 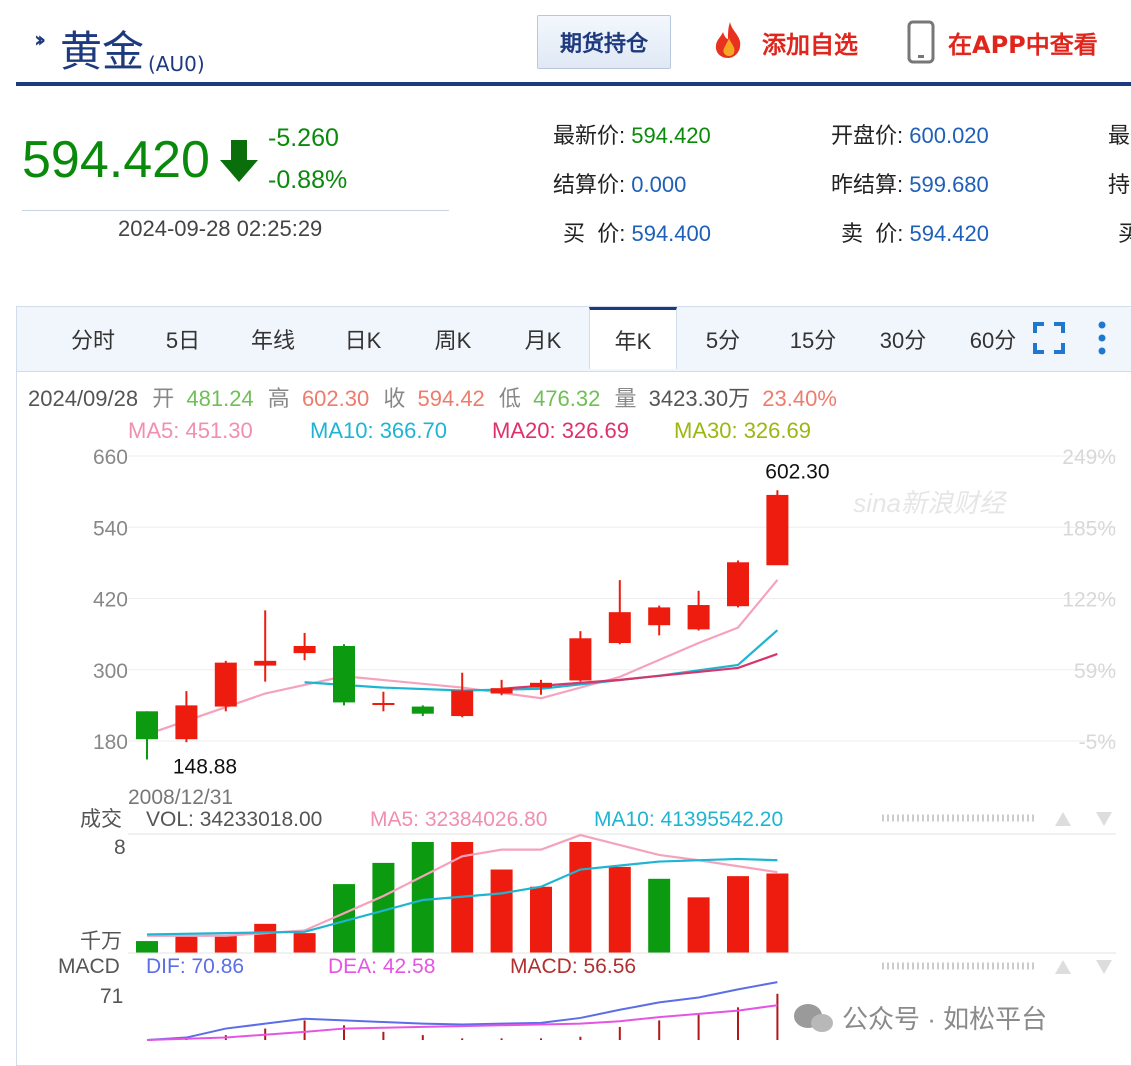 I want to click on macd-lines, so click(x=462, y=1011).